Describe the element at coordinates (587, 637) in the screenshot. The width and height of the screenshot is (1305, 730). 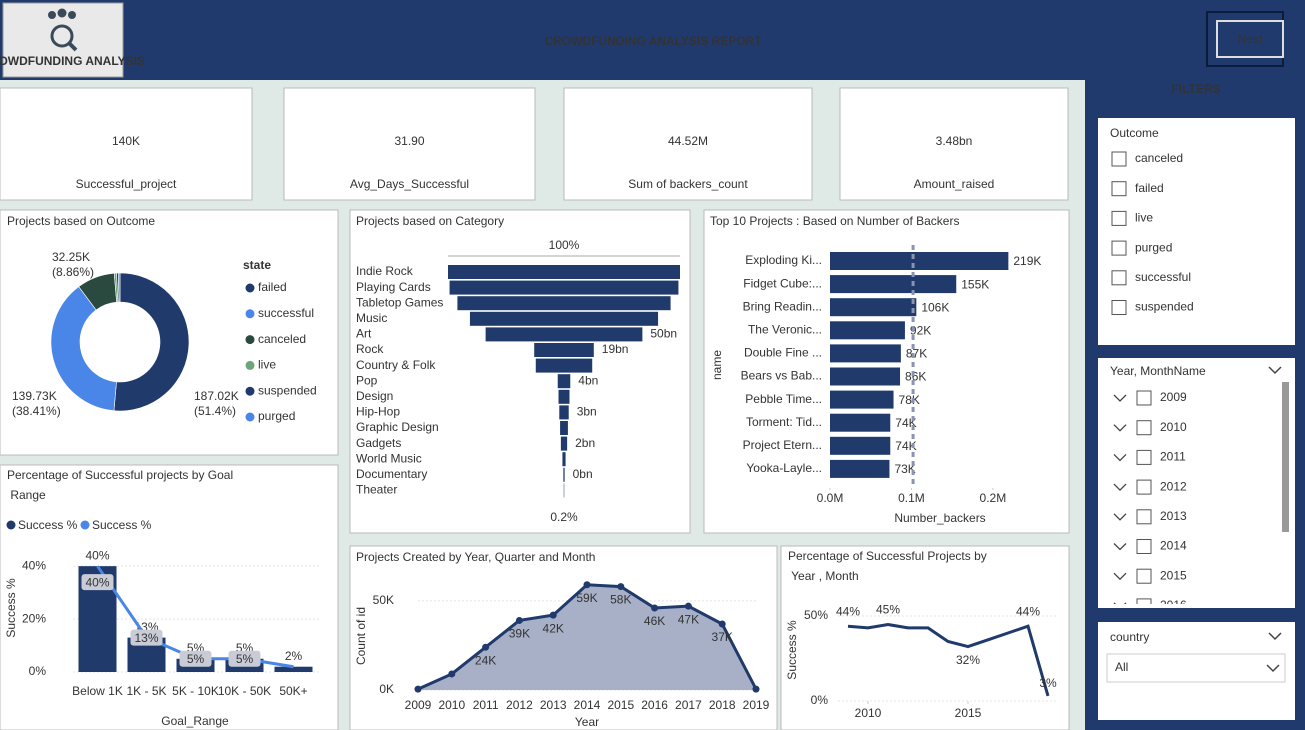
I see `area-fill` at that location.